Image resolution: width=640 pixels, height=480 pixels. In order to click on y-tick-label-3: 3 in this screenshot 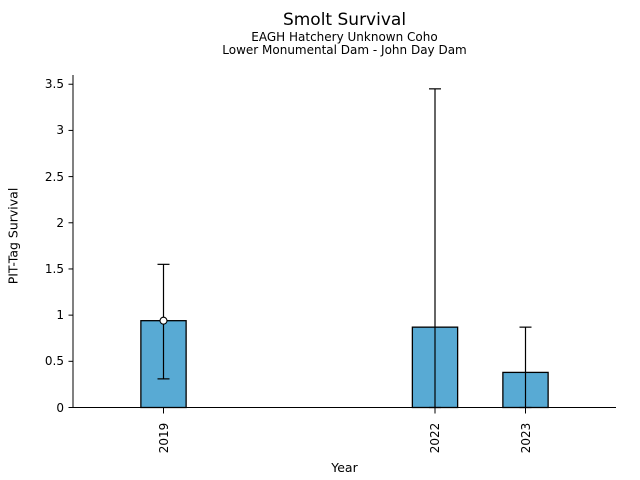, I will do `click(60, 130)`.